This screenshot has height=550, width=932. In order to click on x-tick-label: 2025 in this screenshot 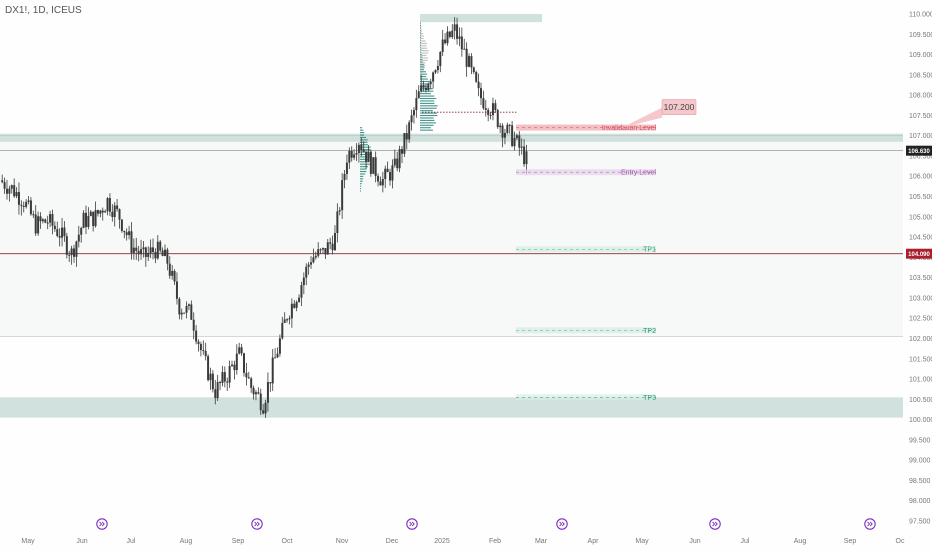, I will do `click(442, 541)`.